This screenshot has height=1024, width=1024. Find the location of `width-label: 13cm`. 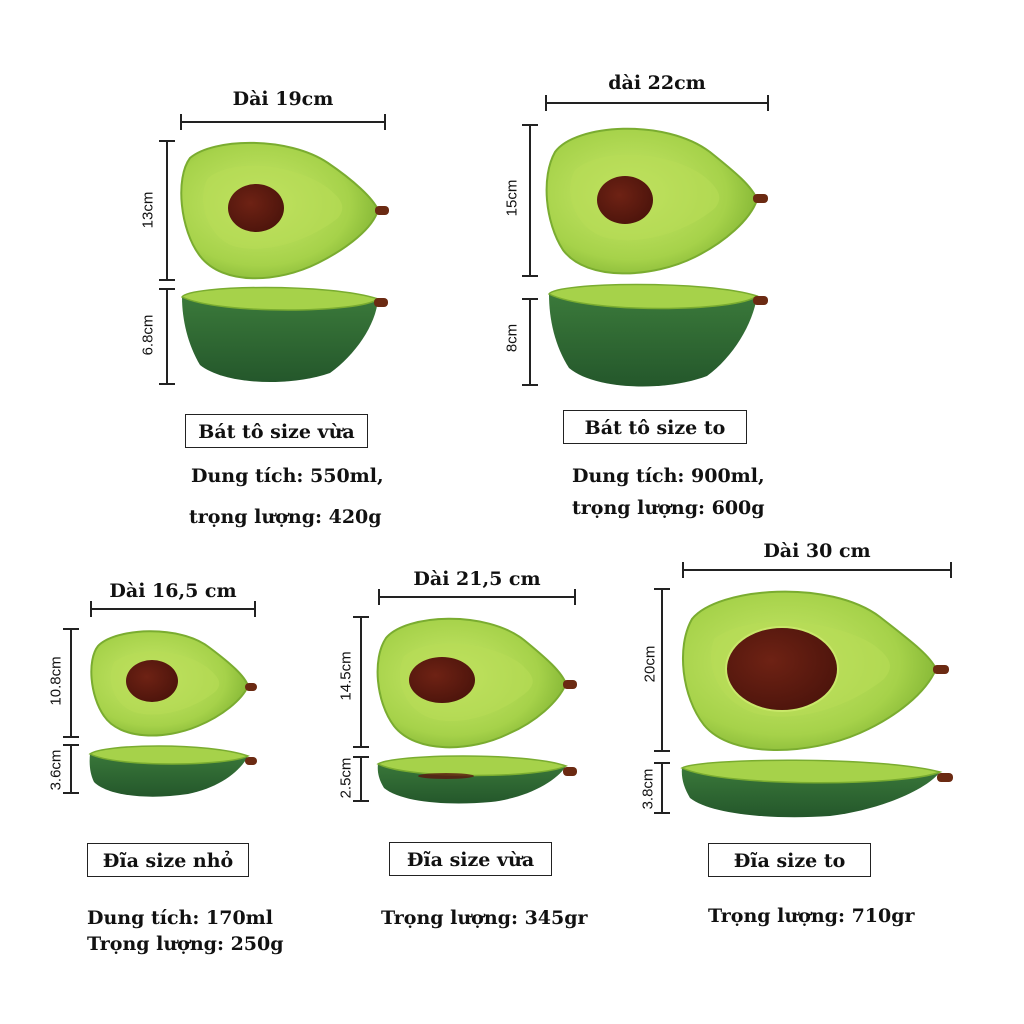

width-label: 13cm is located at coordinates (148, 210).